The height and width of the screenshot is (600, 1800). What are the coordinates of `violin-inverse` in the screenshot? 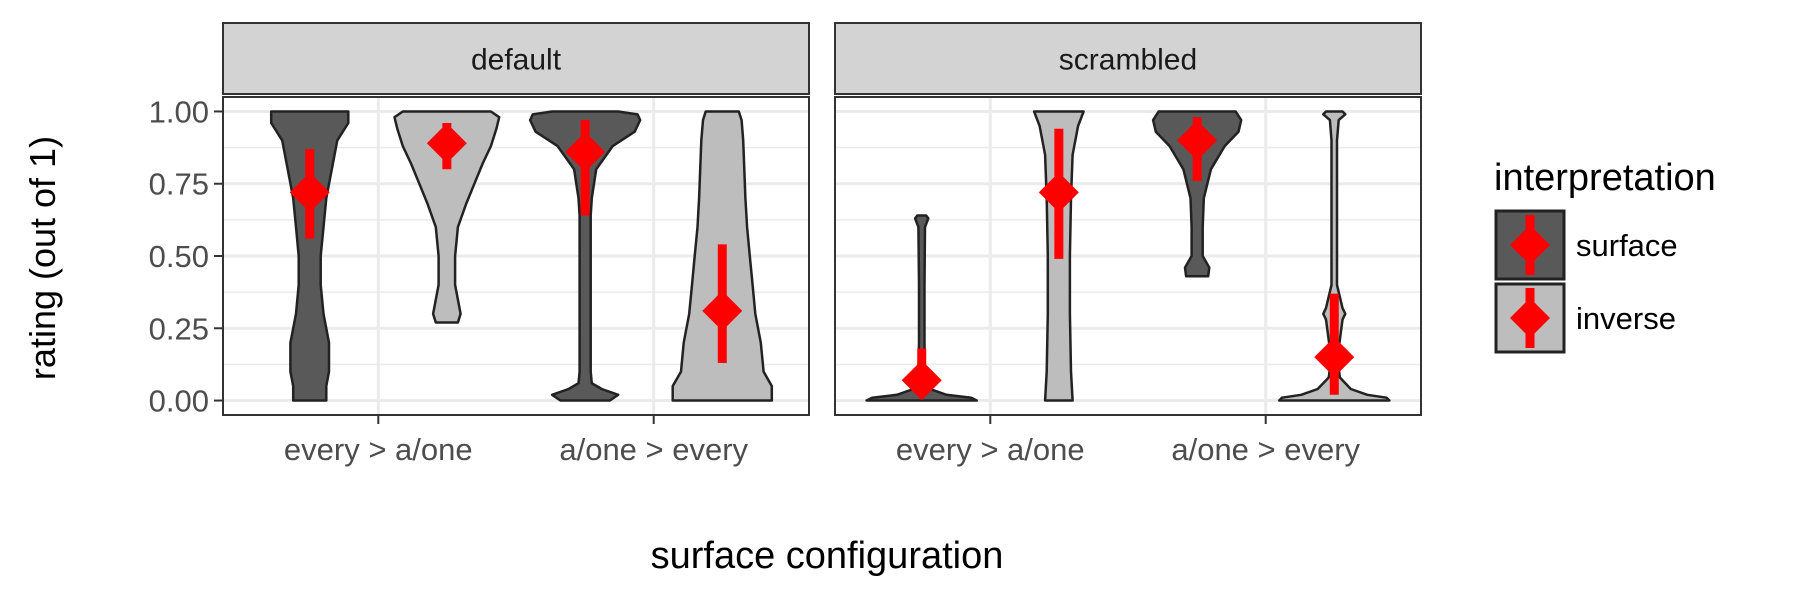 It's located at (447, 217).